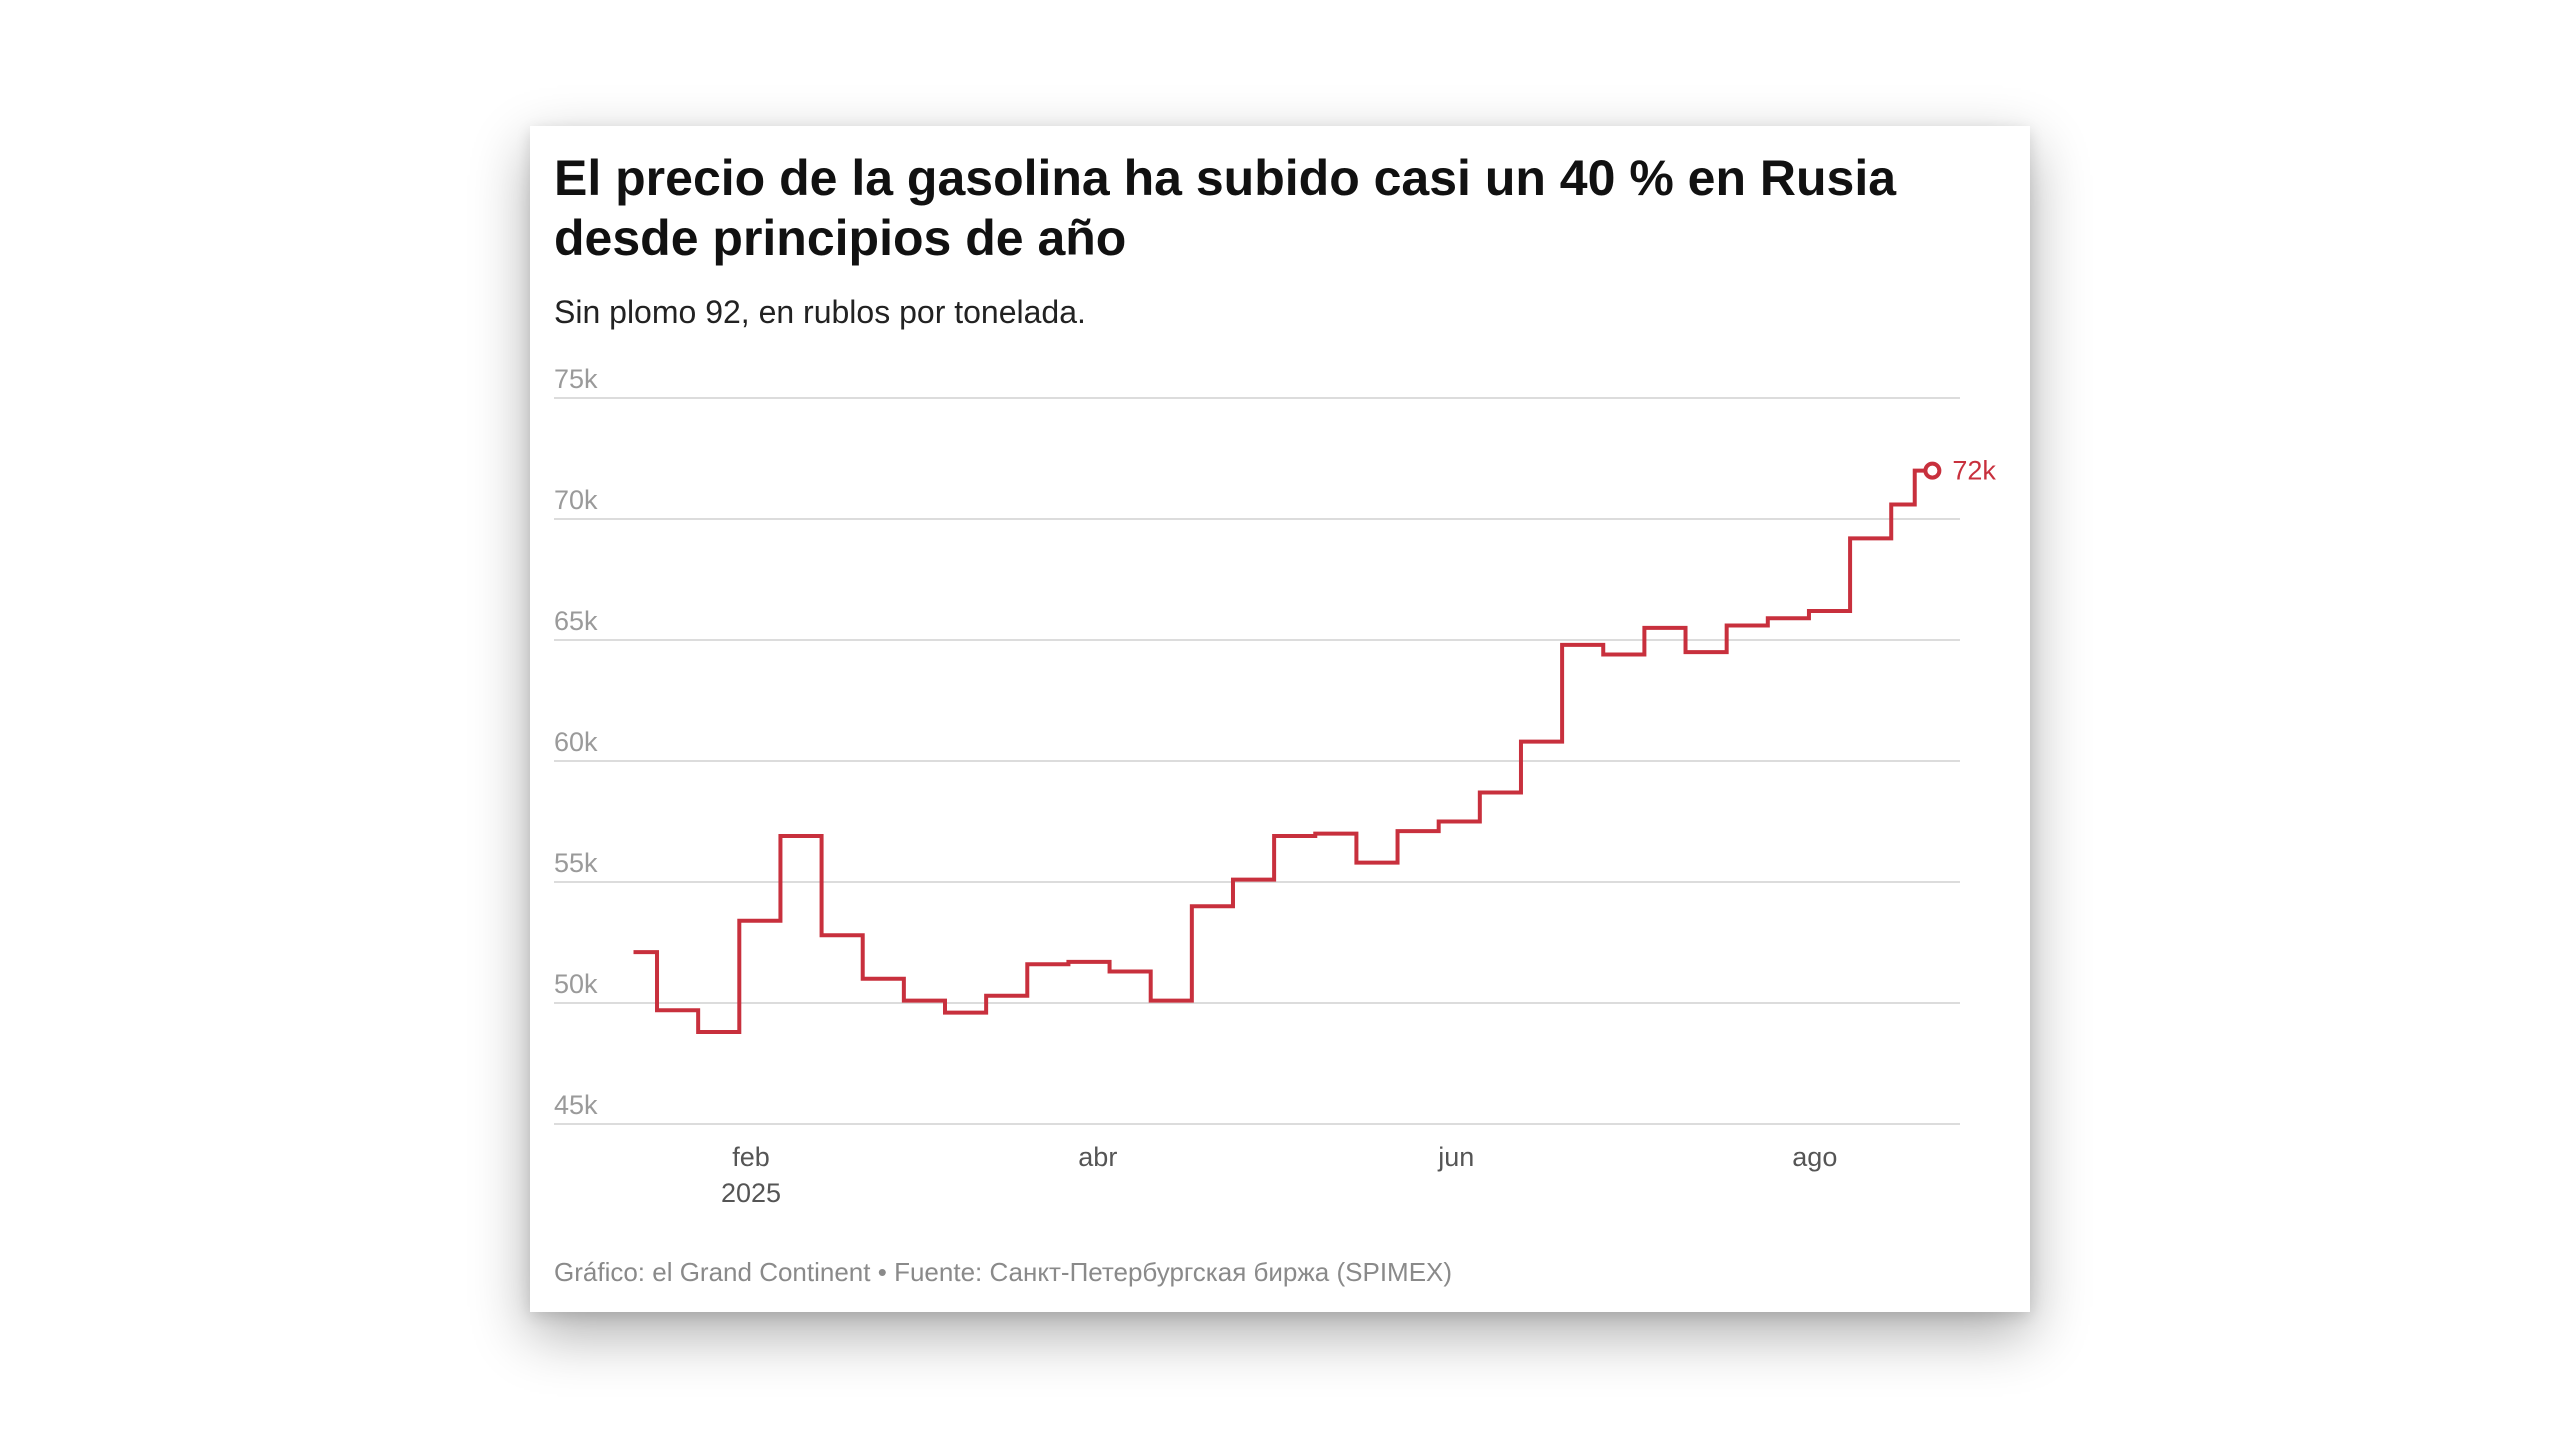 This screenshot has width=2560, height=1440. I want to click on y-tick-label: 50k, so click(576, 984).